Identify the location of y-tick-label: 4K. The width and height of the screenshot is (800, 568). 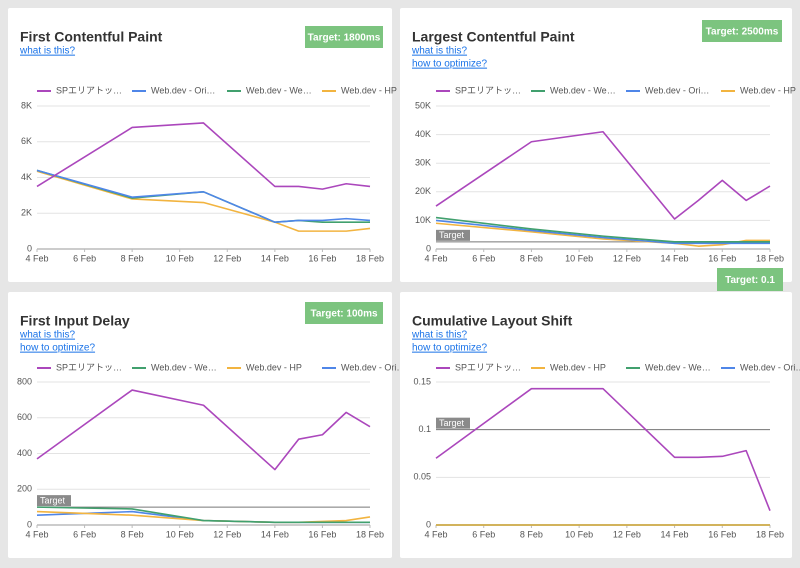
(26, 177).